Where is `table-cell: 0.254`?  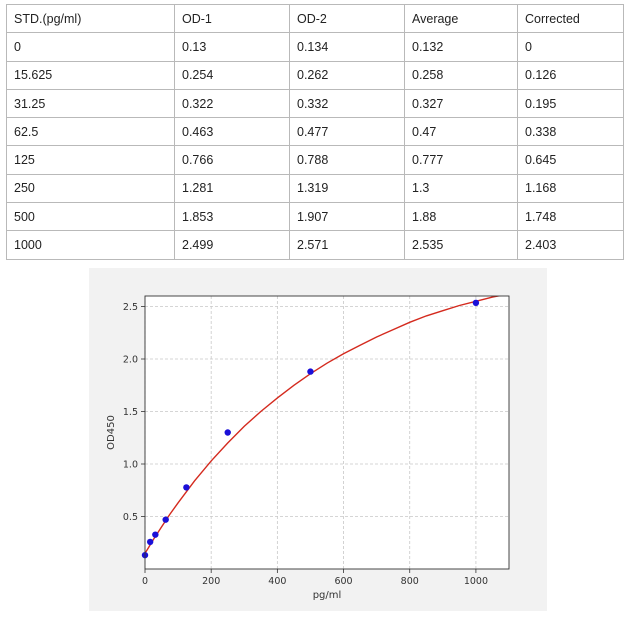
table-cell: 0.254 is located at coordinates (232, 75).